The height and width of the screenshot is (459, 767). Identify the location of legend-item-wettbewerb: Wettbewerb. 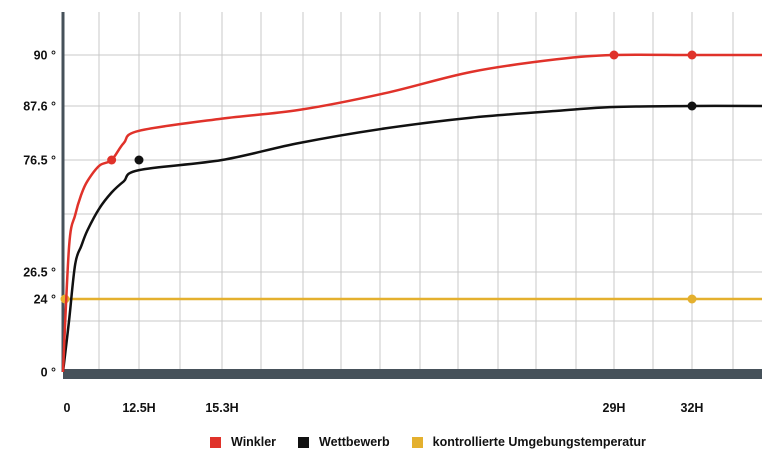
(344, 442).